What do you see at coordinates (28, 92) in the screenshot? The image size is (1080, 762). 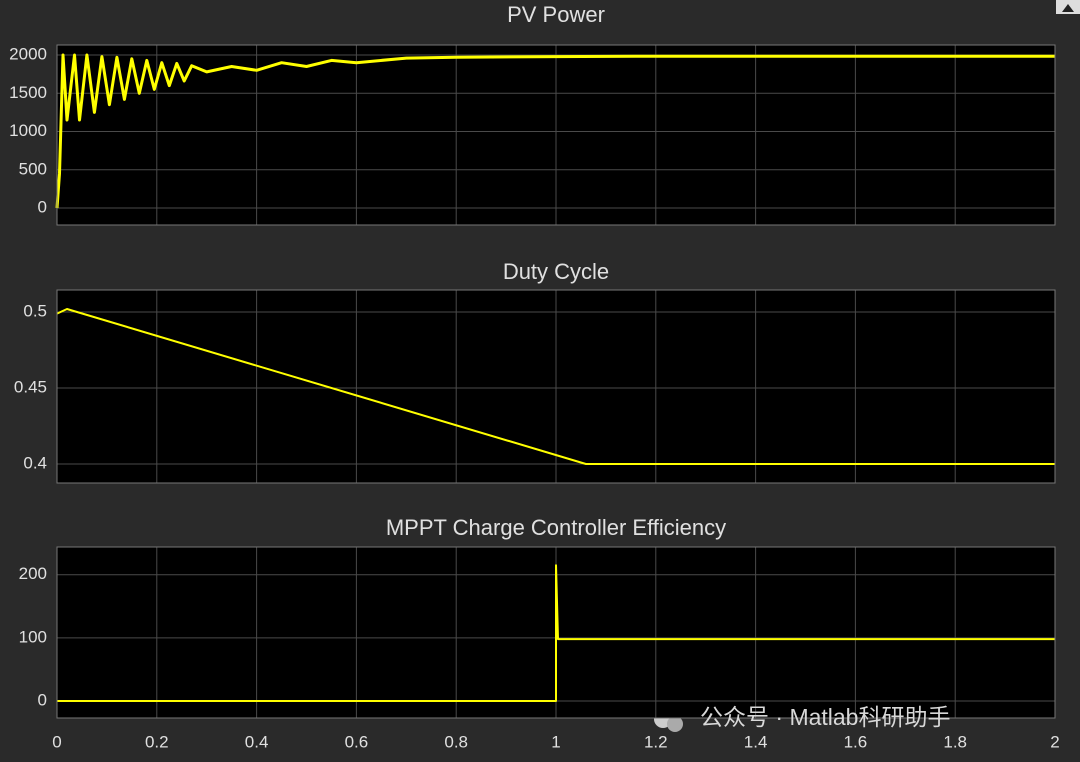 I see `y-tick-label: 1500` at bounding box center [28, 92].